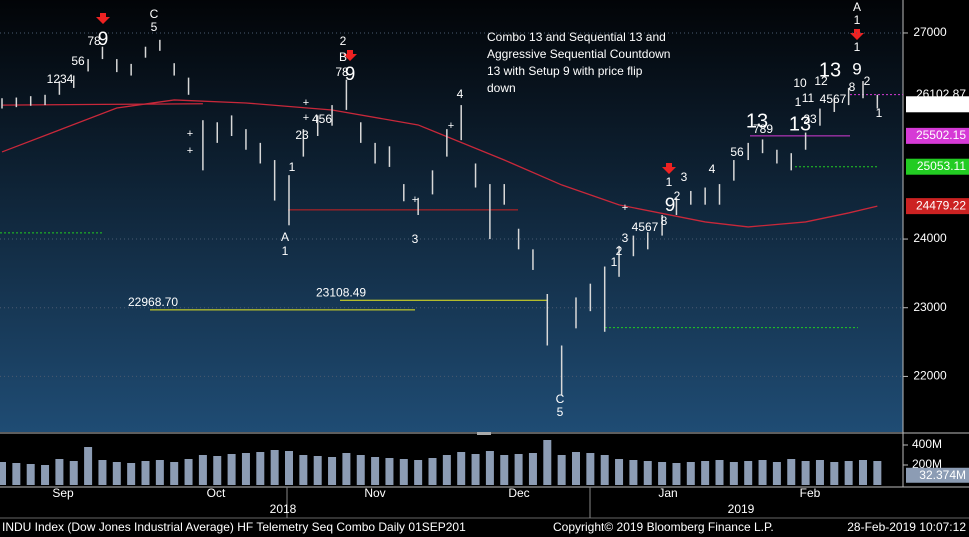 The width and height of the screenshot is (969, 537). Describe the element at coordinates (800, 83) in the screenshot. I see `signal-label: 10` at that location.